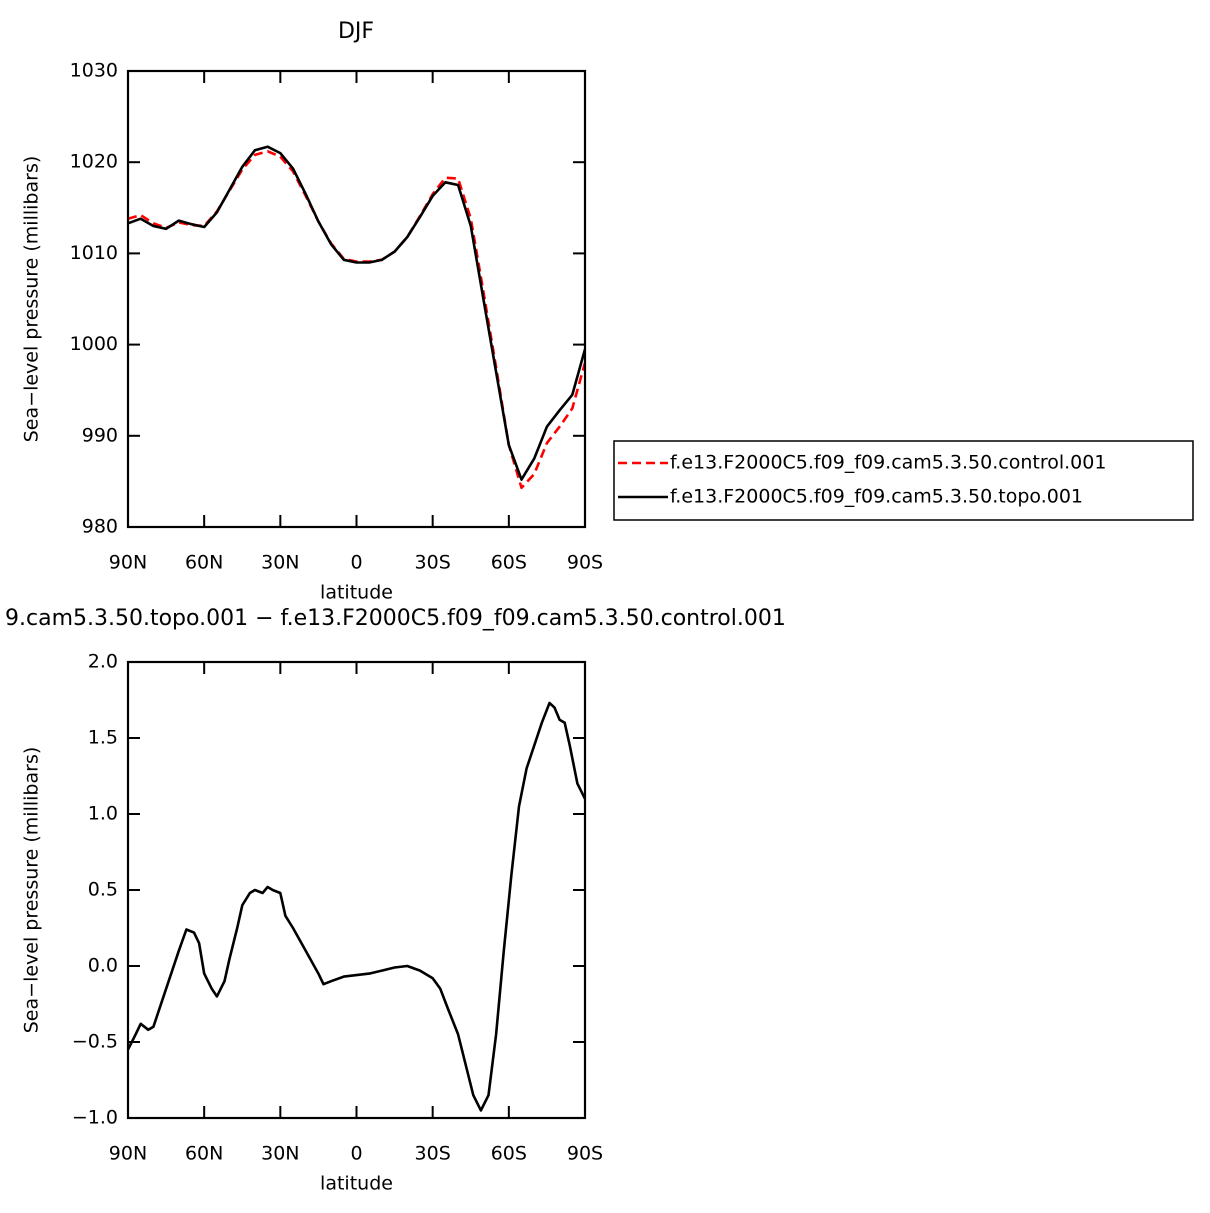 The image size is (1210, 1213). What do you see at coordinates (94, 162) in the screenshot?
I see `y-tick-label: 1020` at bounding box center [94, 162].